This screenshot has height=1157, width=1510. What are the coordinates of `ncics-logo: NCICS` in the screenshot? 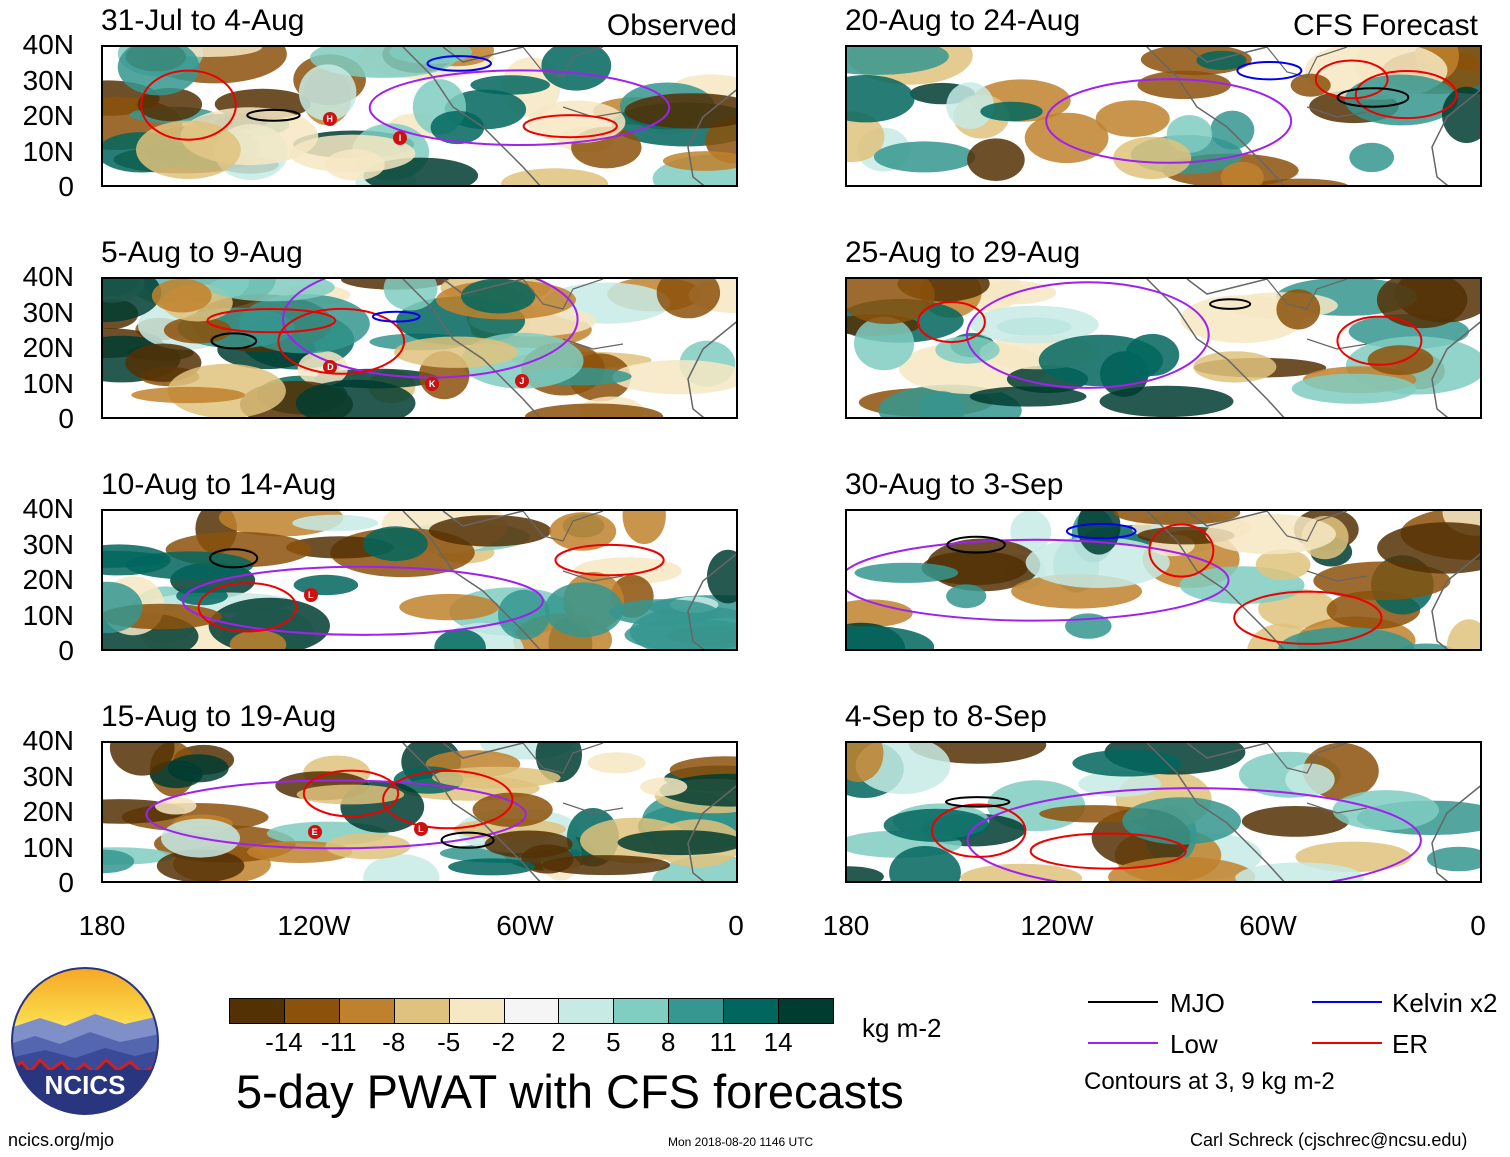 It's located at (85, 1041).